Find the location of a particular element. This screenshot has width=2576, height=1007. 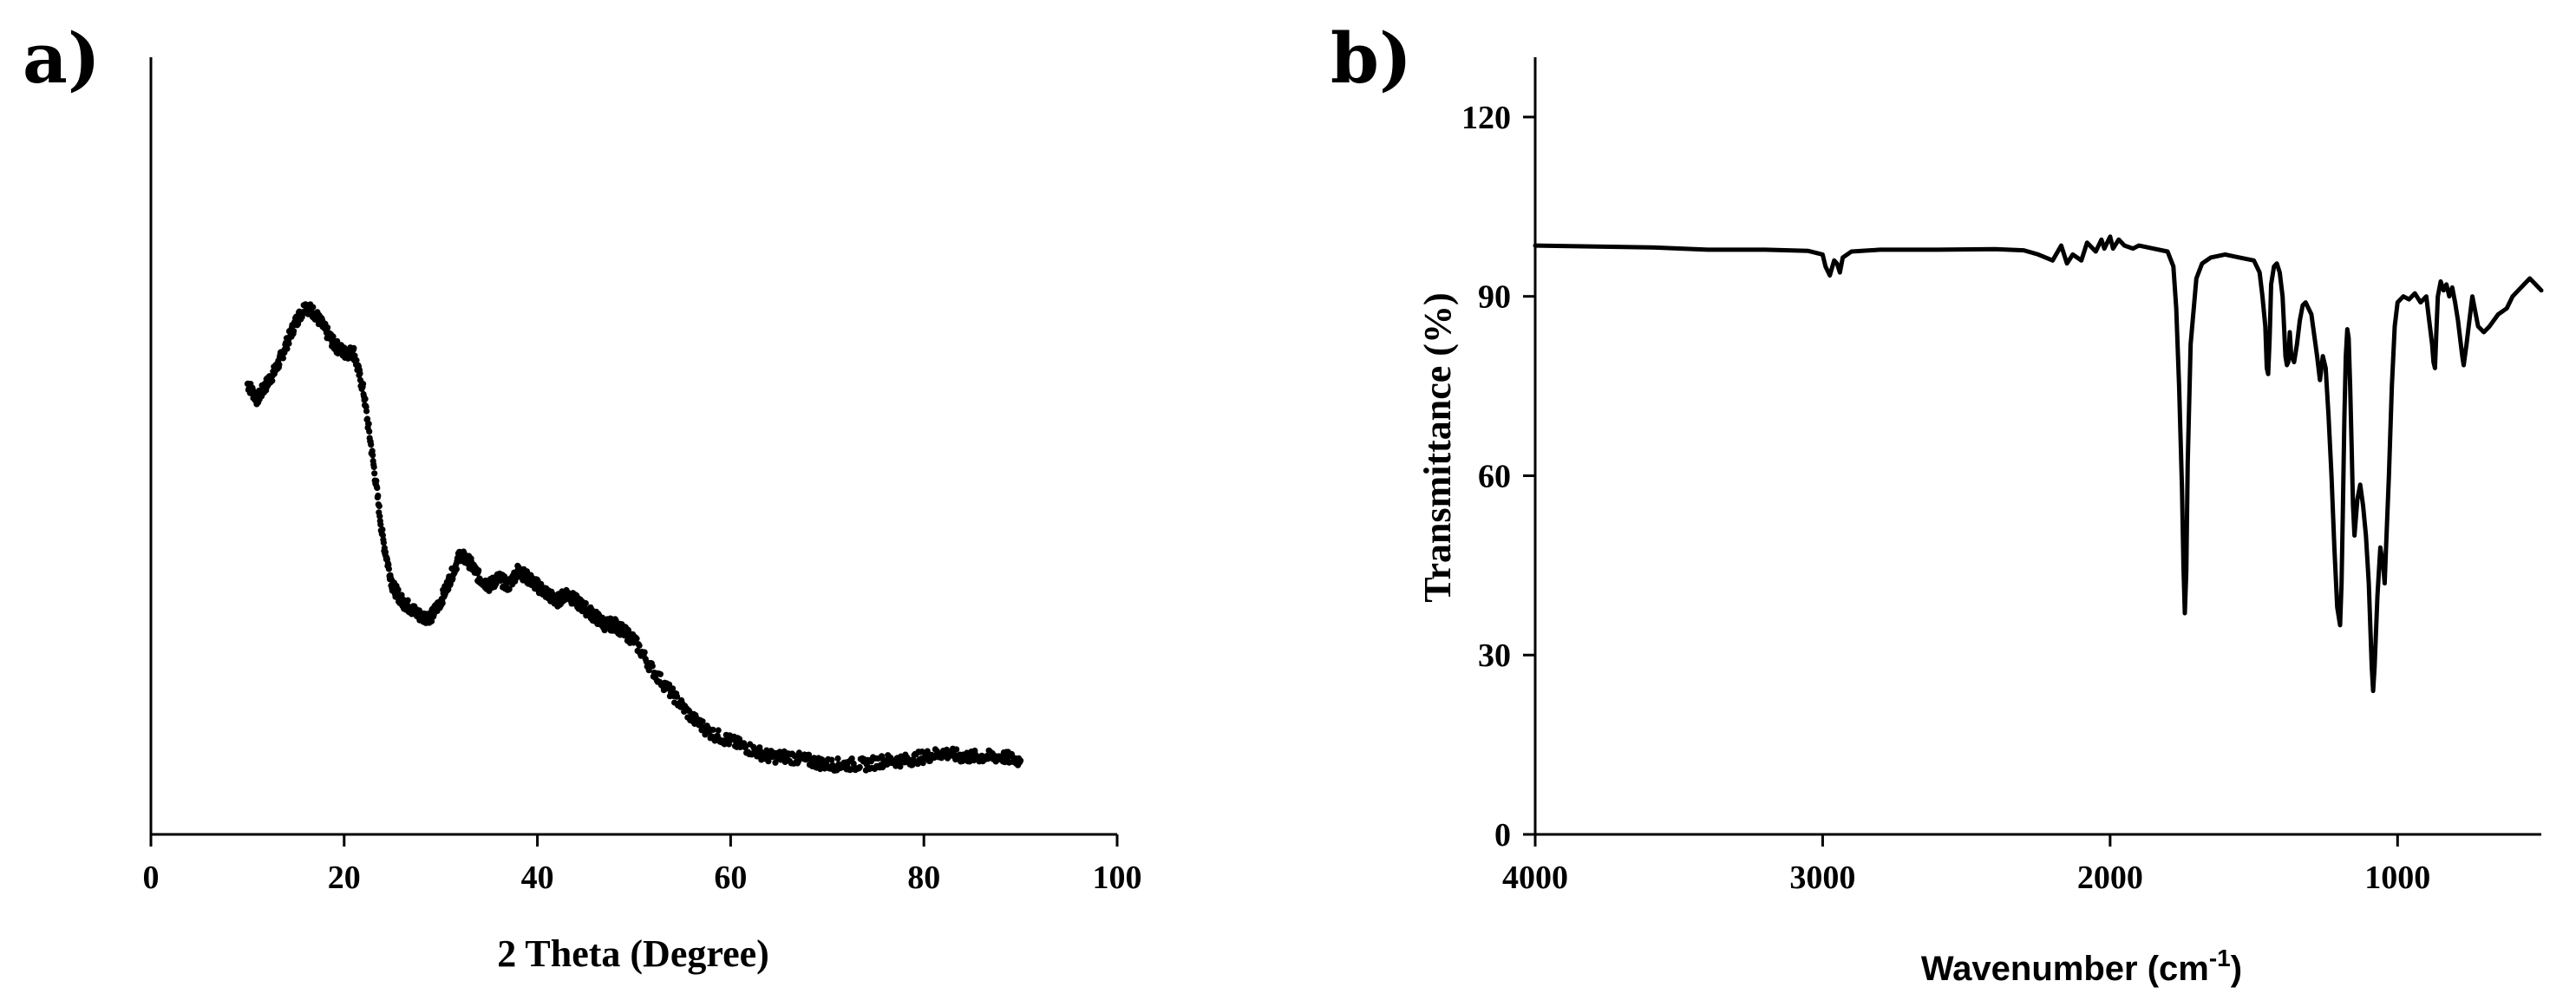

ftir-x-axis-title: Wavenumber (cm-1) is located at coordinates (2081, 966).